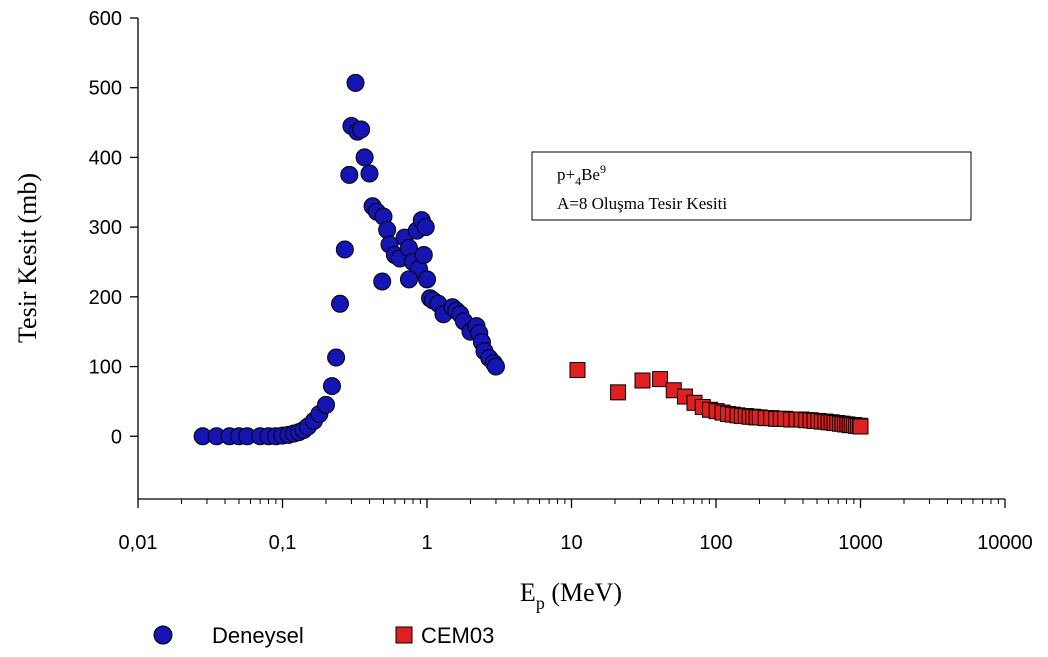 The width and height of the screenshot is (1048, 657). What do you see at coordinates (138, 543) in the screenshot?
I see `x-tick-label: 0,01` at bounding box center [138, 543].